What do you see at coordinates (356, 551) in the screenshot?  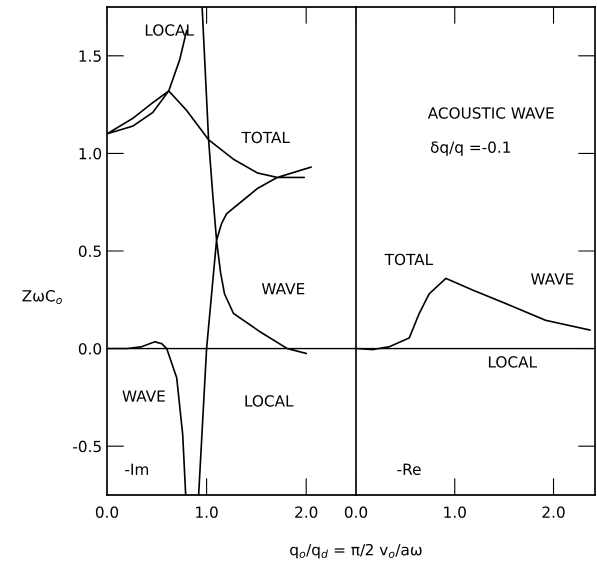 I see `x-axis-title: q$_{o}$/q$_{d}$ = π/2 v$_{o}$/aω` at bounding box center [356, 551].